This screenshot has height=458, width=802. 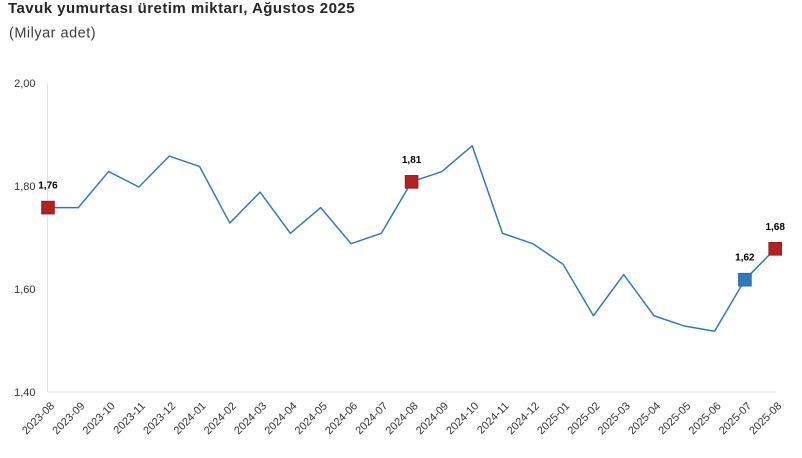 What do you see at coordinates (52, 34) in the screenshot?
I see `svg-text: (Milyar adet)` at bounding box center [52, 34].